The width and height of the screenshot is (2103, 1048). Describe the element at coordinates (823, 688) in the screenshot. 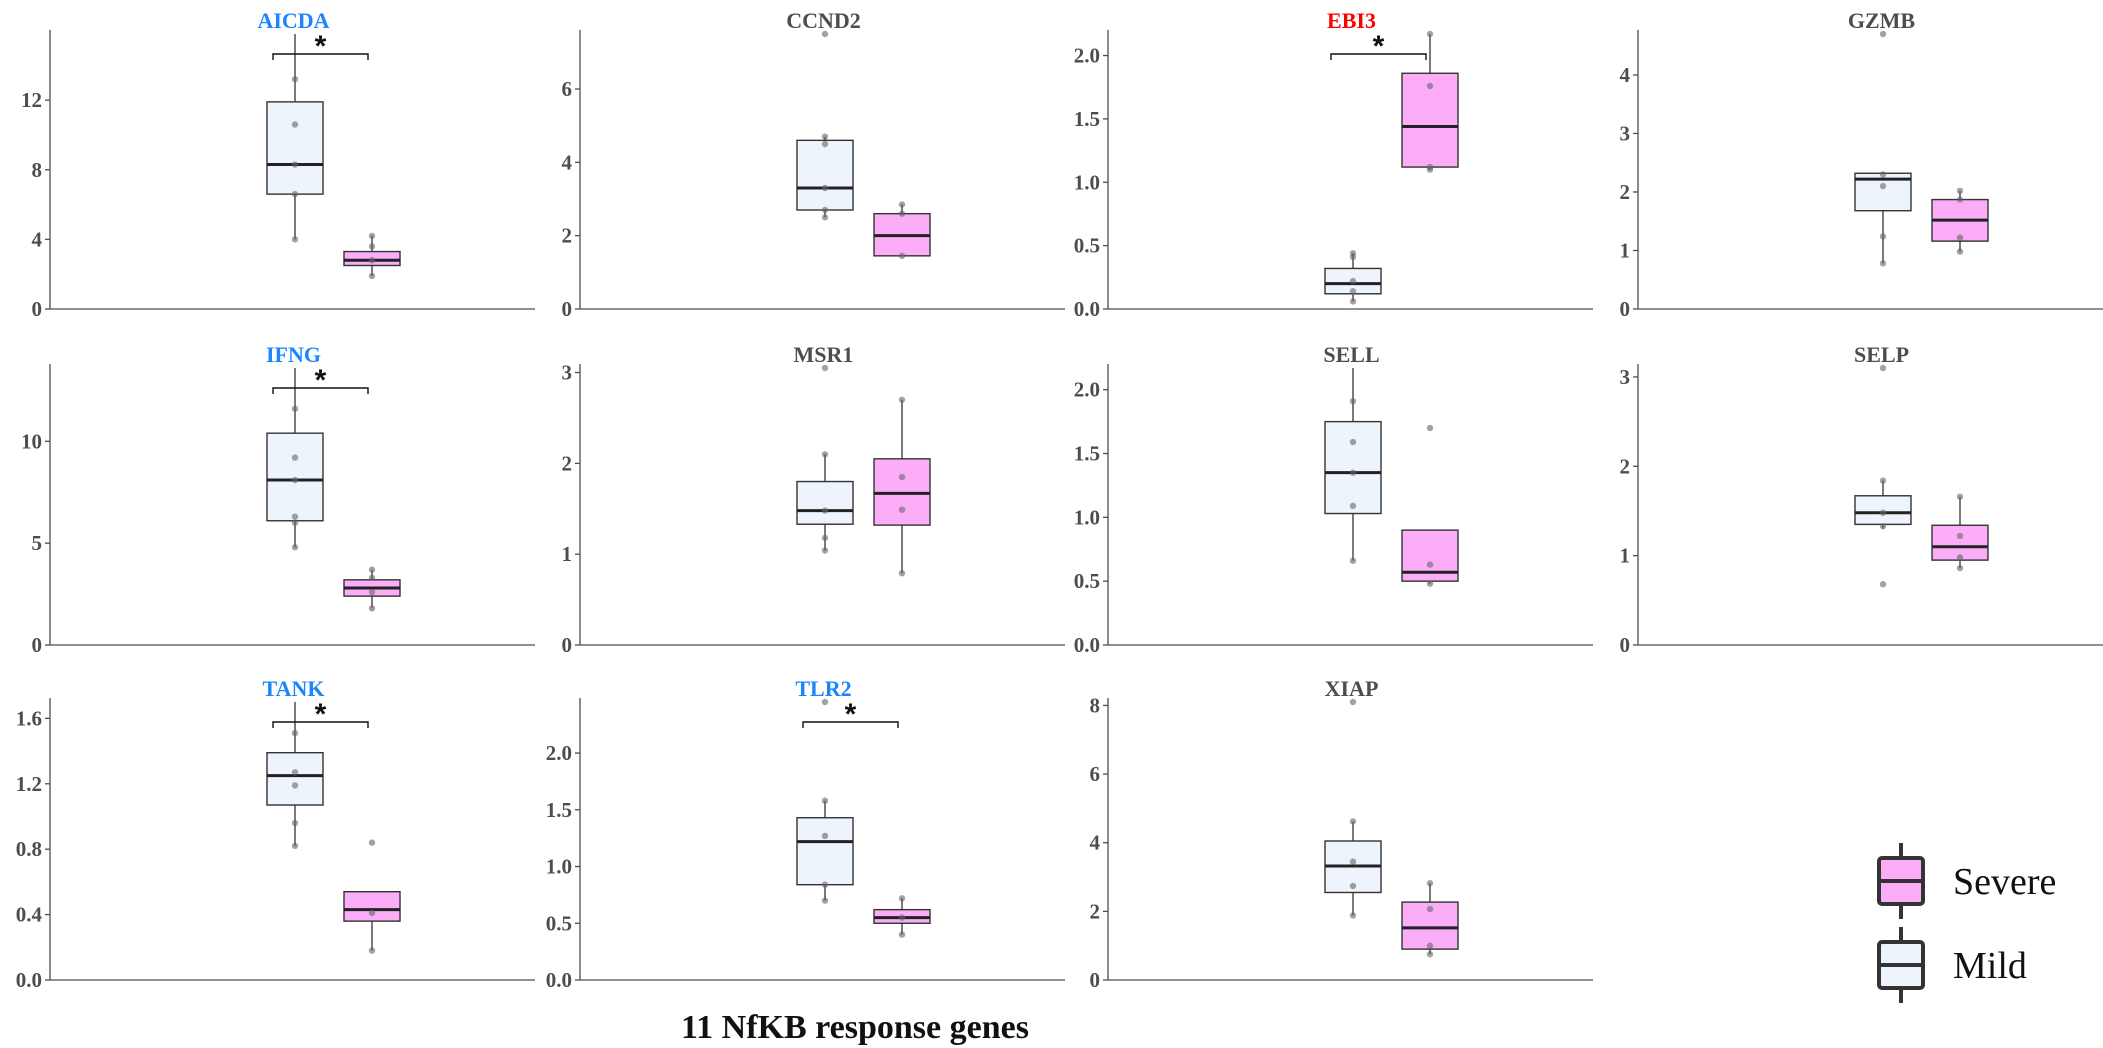

I see `panel-title: TLR2` at that location.